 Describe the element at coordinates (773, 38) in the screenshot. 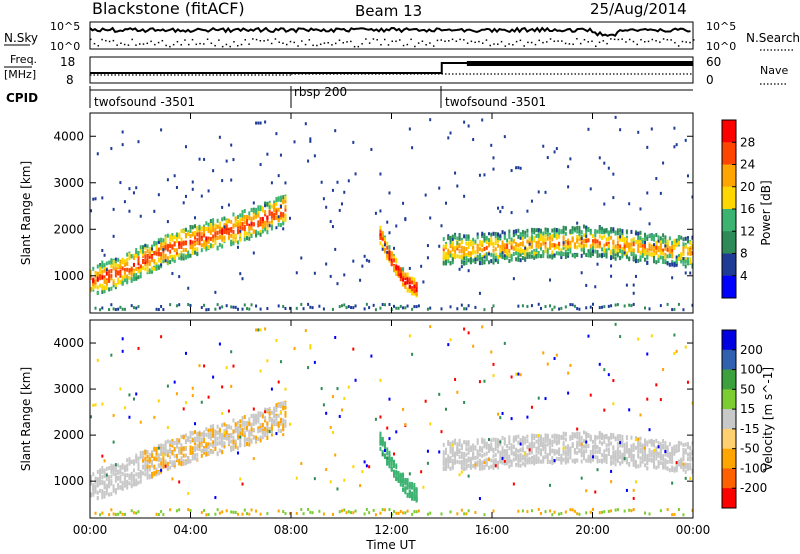

I see `nsearch-label: N.Search` at that location.